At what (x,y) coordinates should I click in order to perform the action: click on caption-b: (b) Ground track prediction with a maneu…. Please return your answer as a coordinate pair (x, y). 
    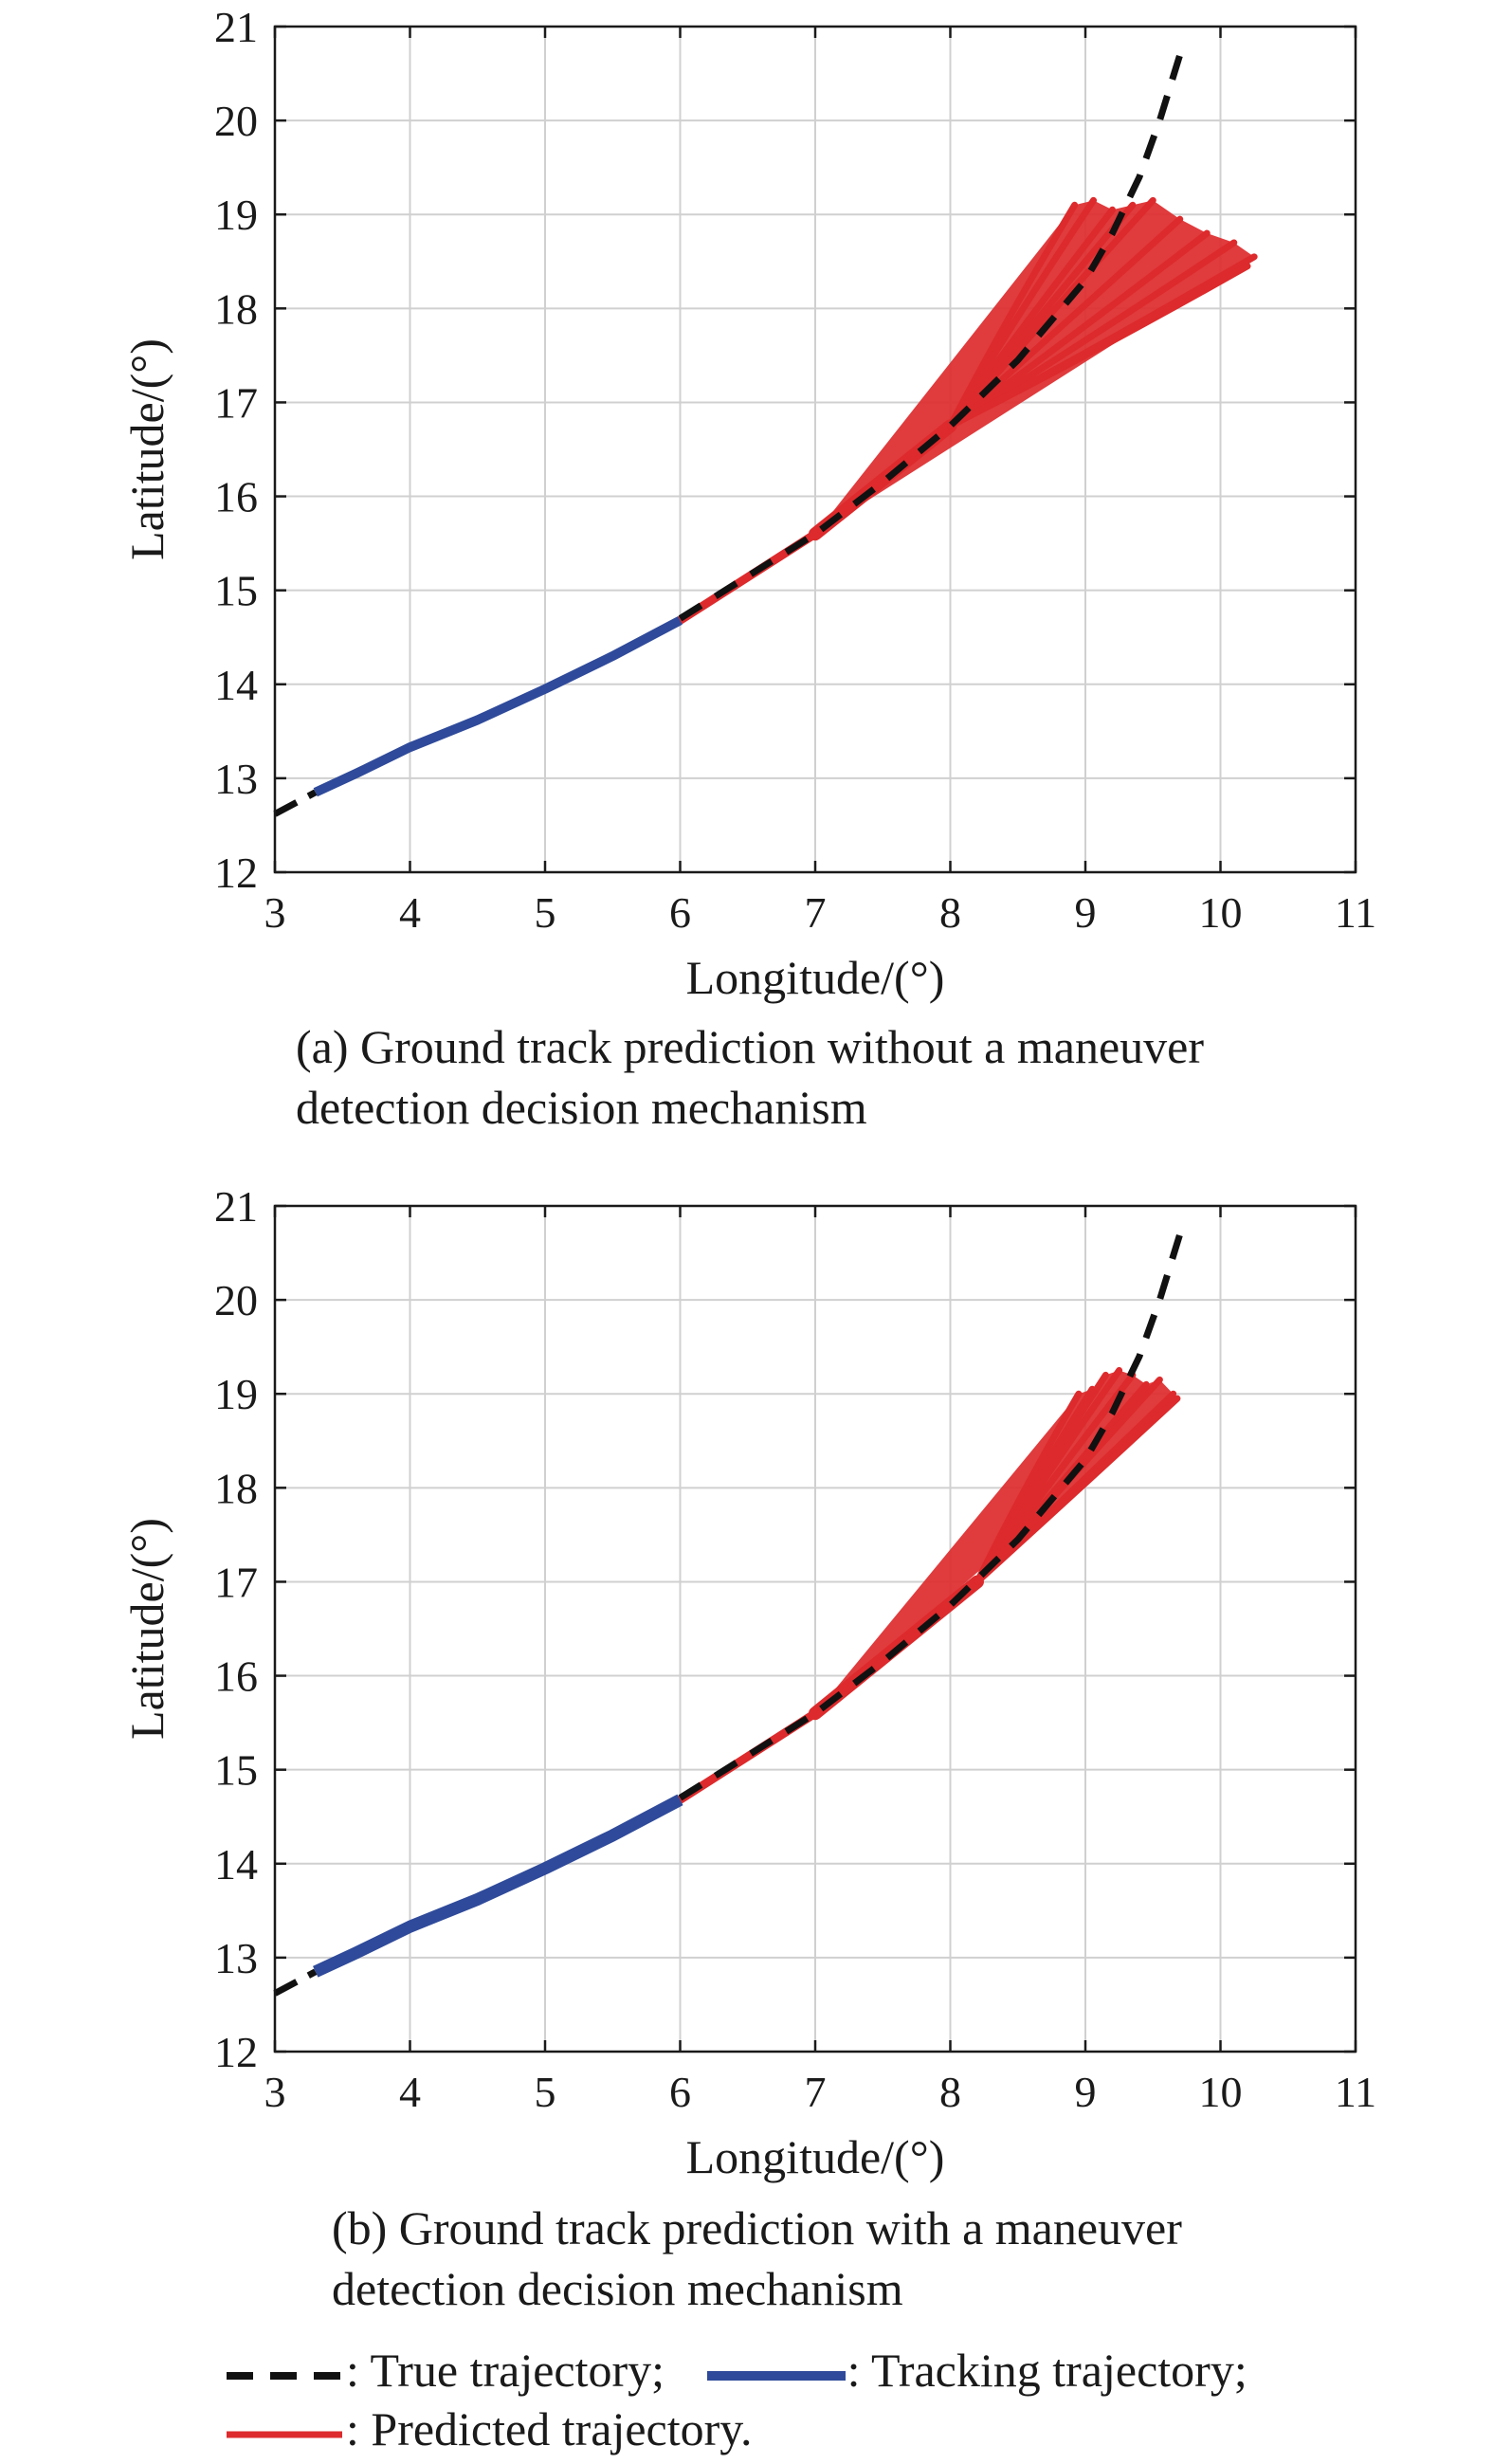
    Looking at the image, I should click on (757, 2258).